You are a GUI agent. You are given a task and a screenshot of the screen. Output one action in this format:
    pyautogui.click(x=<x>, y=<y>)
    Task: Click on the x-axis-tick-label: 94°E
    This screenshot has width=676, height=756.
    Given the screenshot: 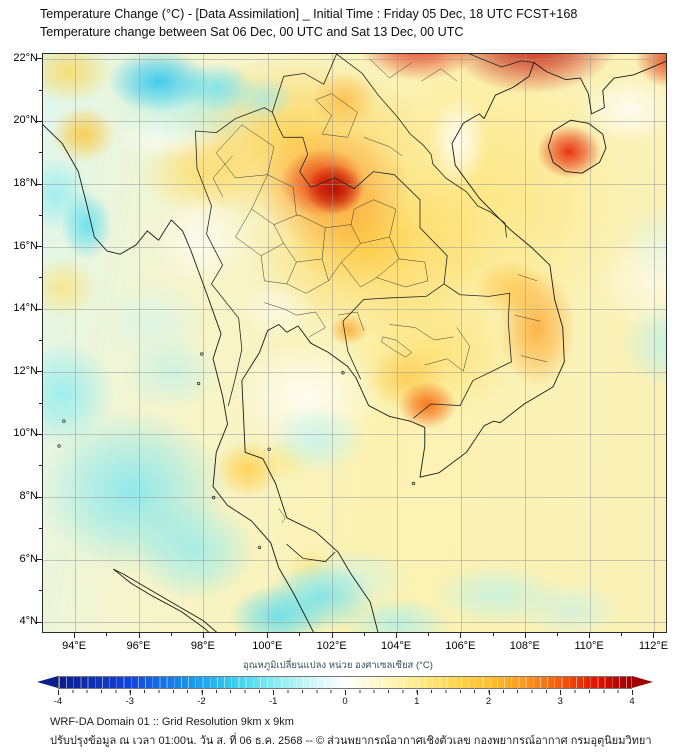 What is the action you would take?
    pyautogui.click(x=74, y=646)
    